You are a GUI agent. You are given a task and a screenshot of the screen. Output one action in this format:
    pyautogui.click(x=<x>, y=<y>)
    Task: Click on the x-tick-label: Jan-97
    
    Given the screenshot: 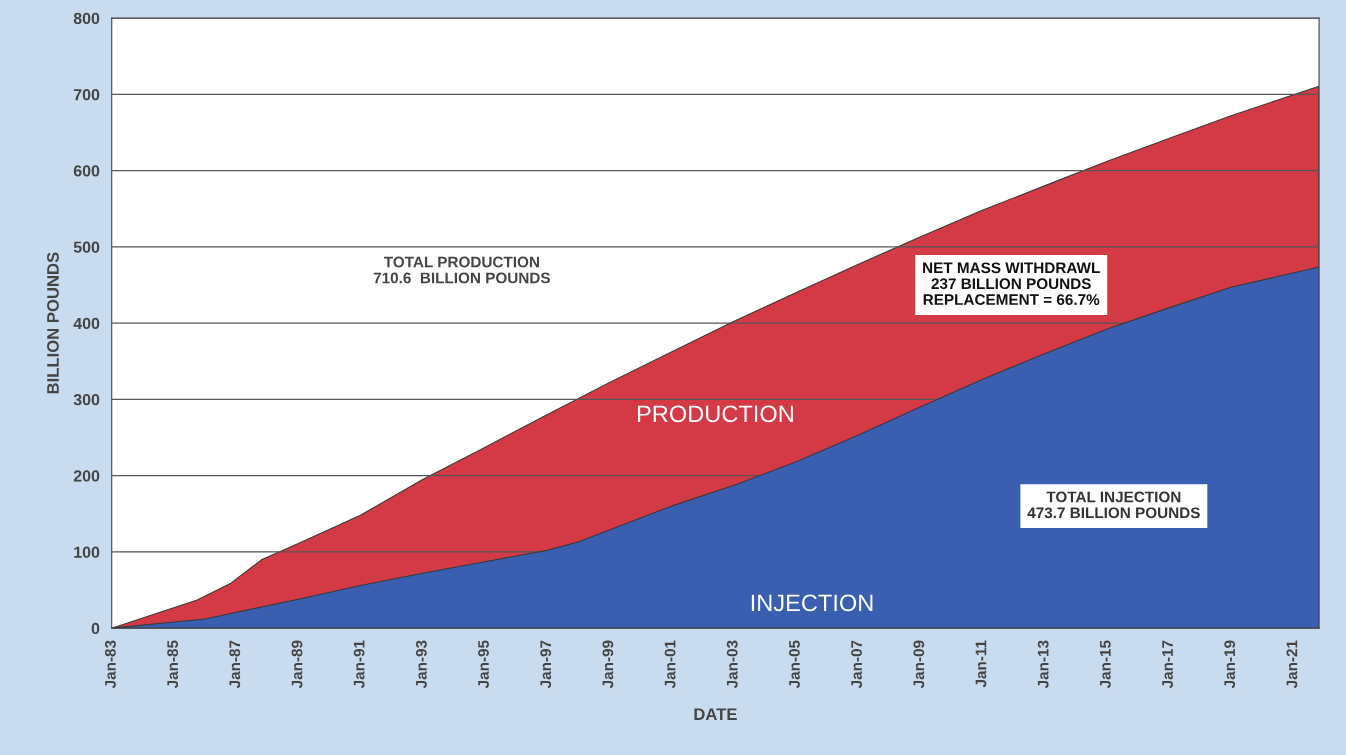 What is the action you would take?
    pyautogui.click(x=546, y=664)
    